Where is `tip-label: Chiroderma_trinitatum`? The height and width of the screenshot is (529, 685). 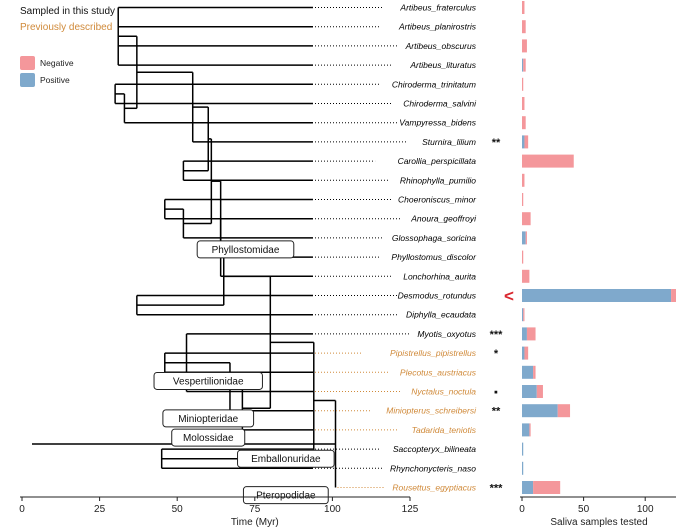
tip-label: Chiroderma_trinitatum is located at coordinates (434, 84).